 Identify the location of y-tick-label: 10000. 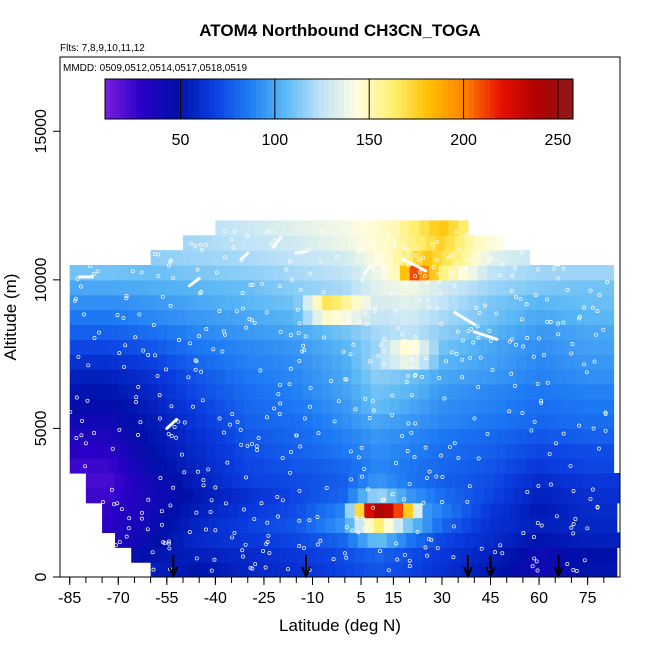
(41, 280).